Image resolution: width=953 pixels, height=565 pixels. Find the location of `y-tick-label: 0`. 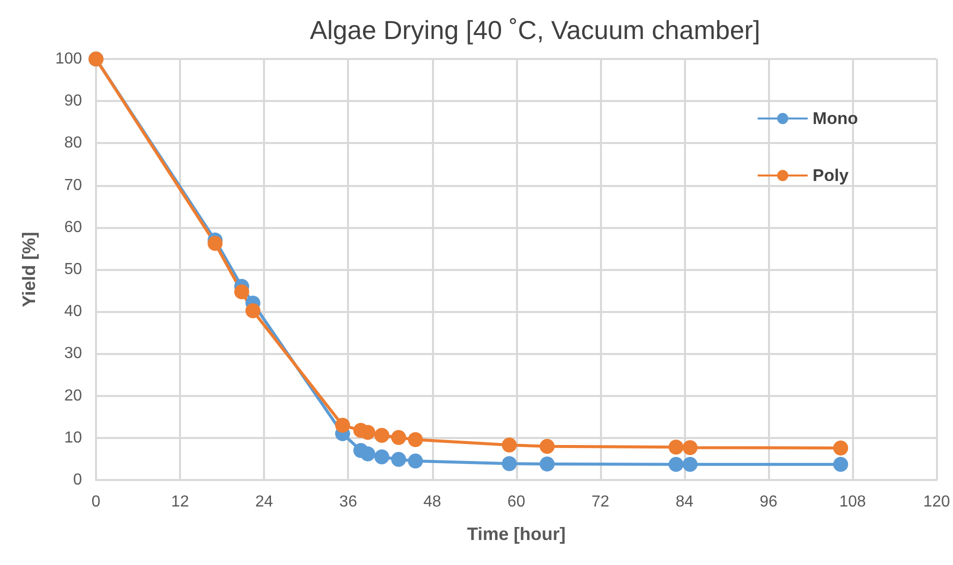

y-tick-label: 0 is located at coordinates (77, 480).